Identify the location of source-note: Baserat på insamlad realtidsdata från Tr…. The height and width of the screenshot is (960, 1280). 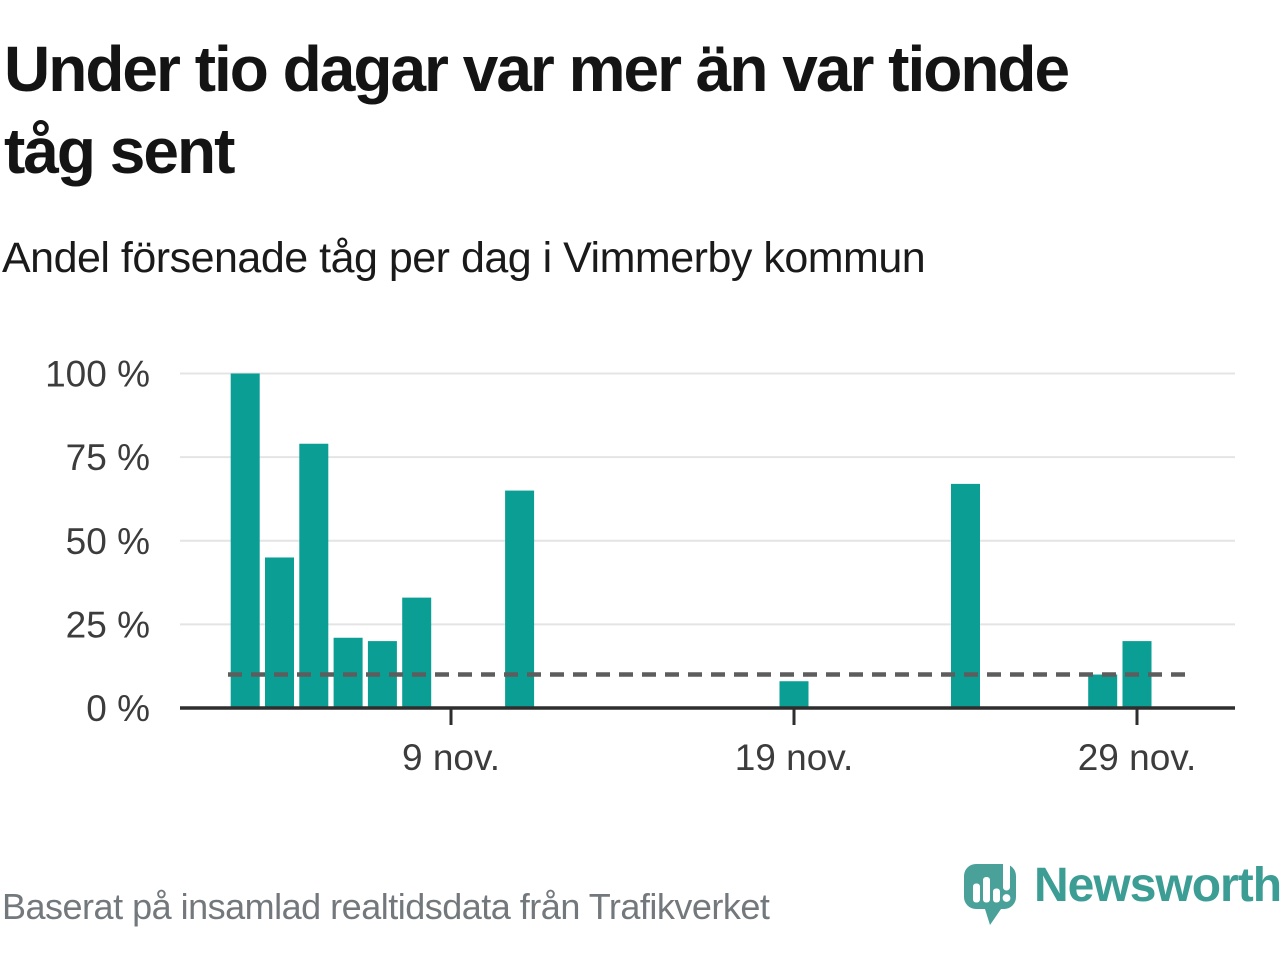
(386, 906).